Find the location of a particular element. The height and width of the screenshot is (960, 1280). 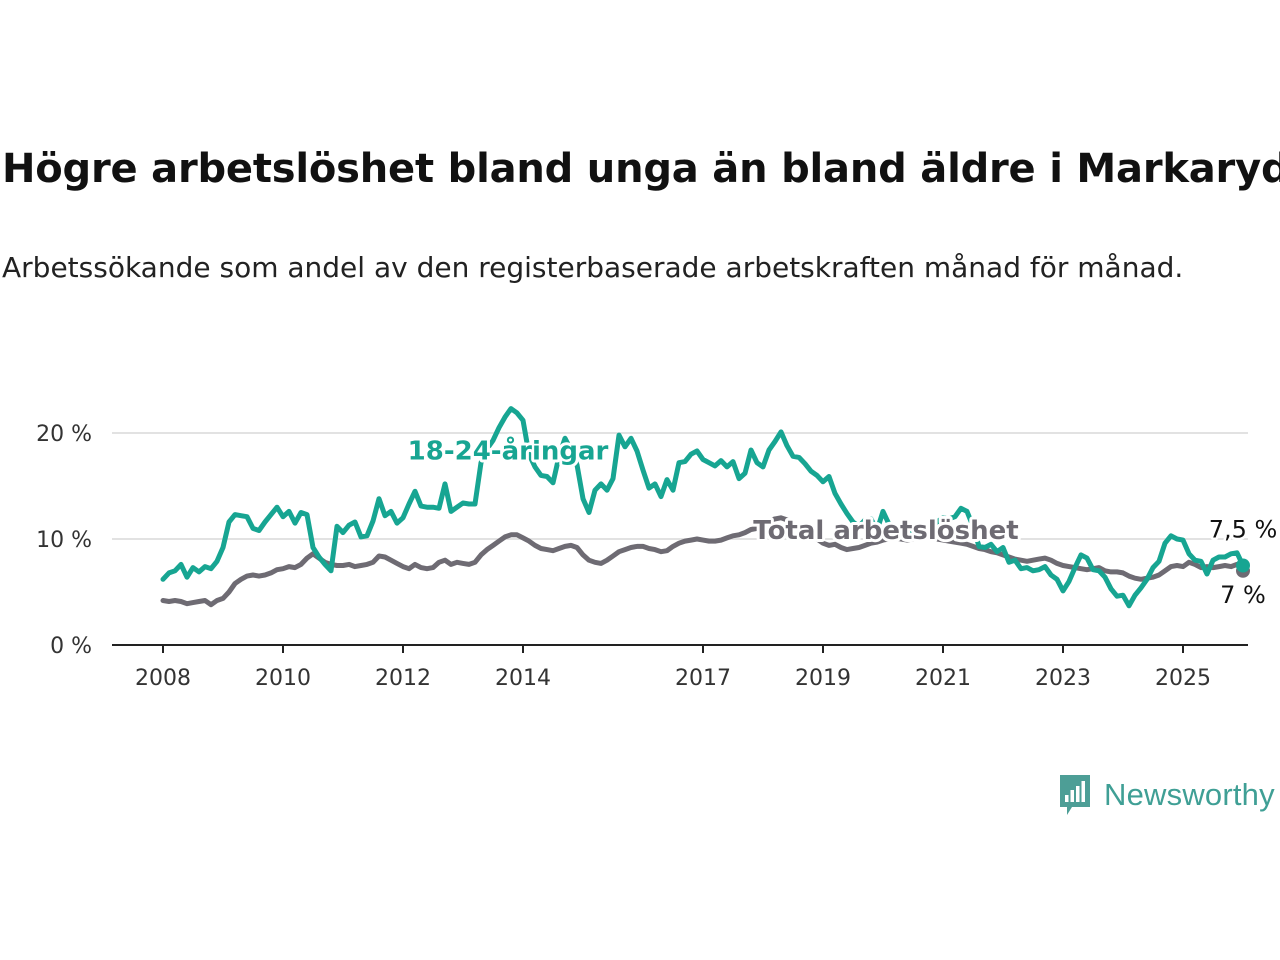

y-tick-label: 10 % is located at coordinates (64, 540).